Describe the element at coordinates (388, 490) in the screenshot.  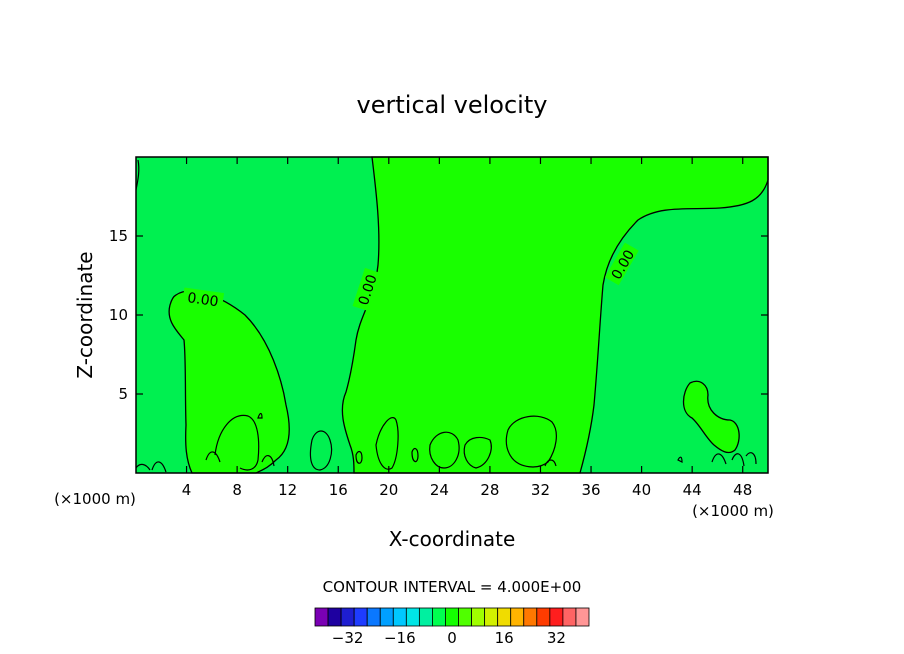
I see `x-tick-label: 20` at that location.